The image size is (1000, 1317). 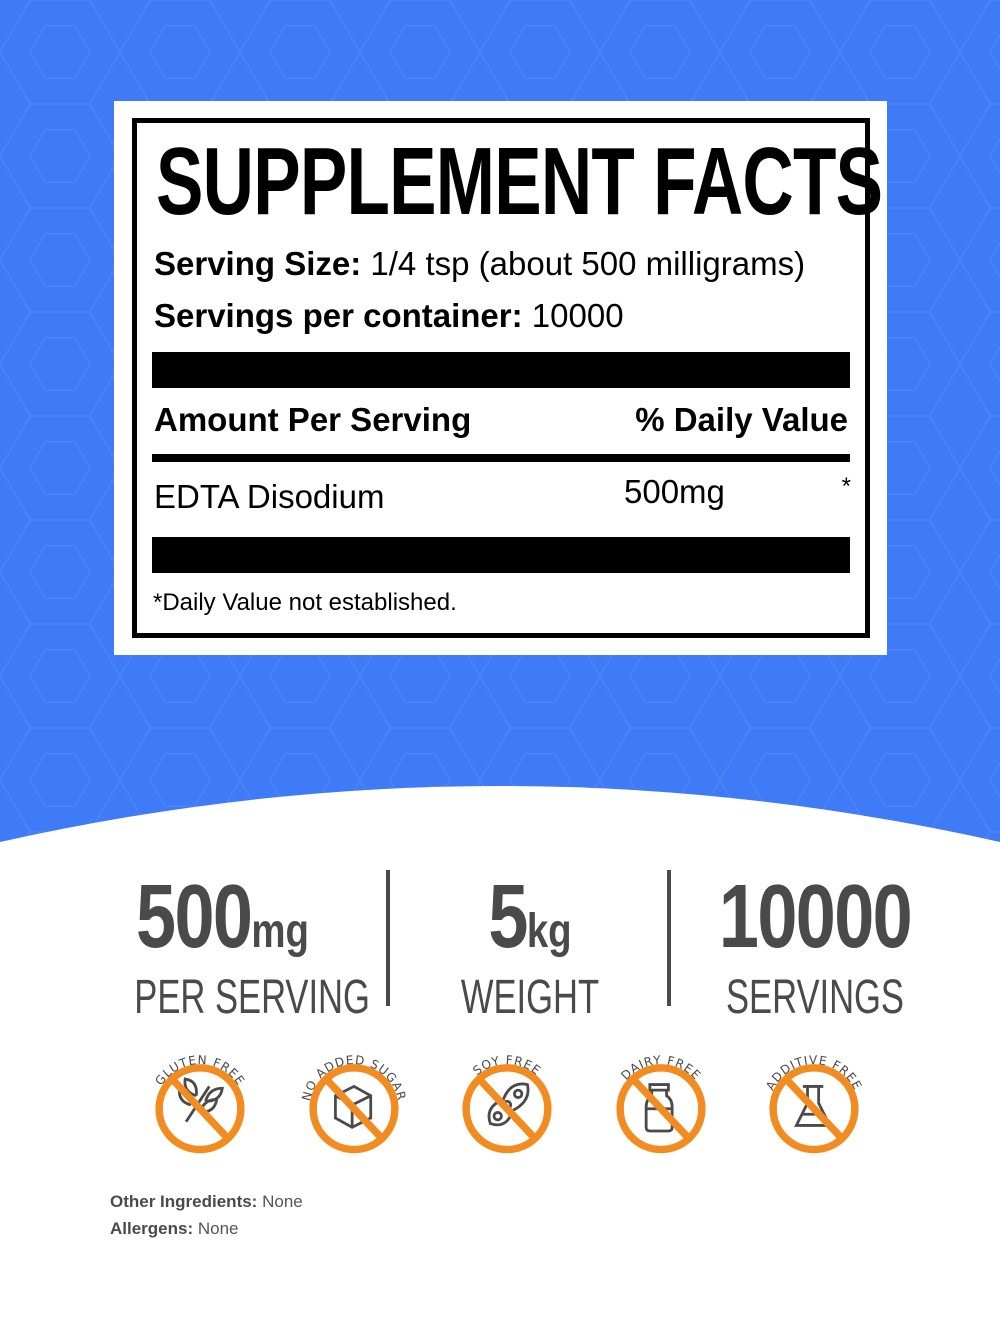 I want to click on stat-unit: kg, so click(x=549, y=931).